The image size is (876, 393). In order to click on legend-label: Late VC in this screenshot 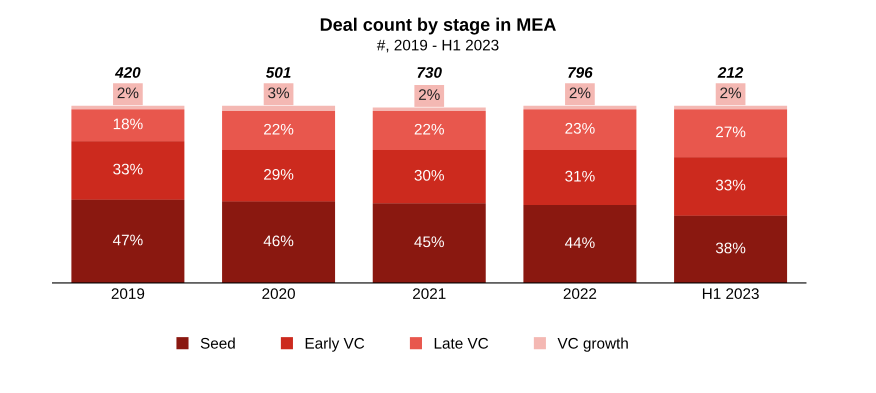, I will do `click(461, 343)`.